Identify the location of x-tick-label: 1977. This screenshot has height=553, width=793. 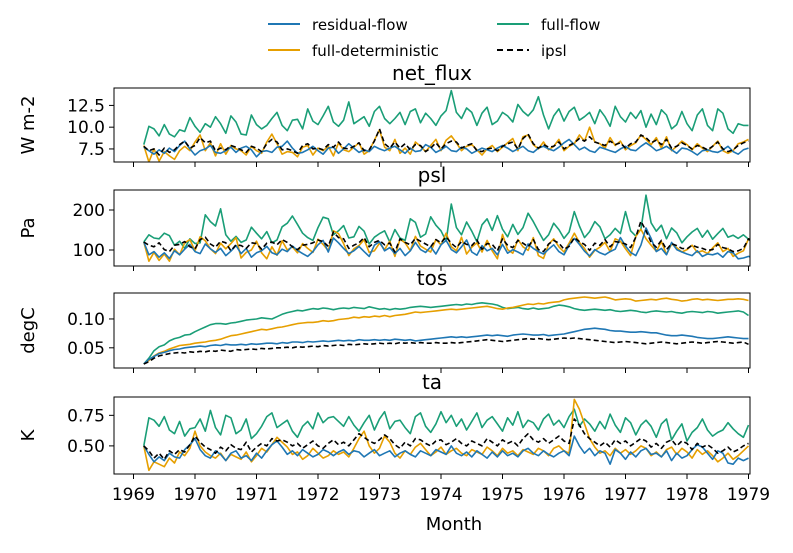
(625, 495).